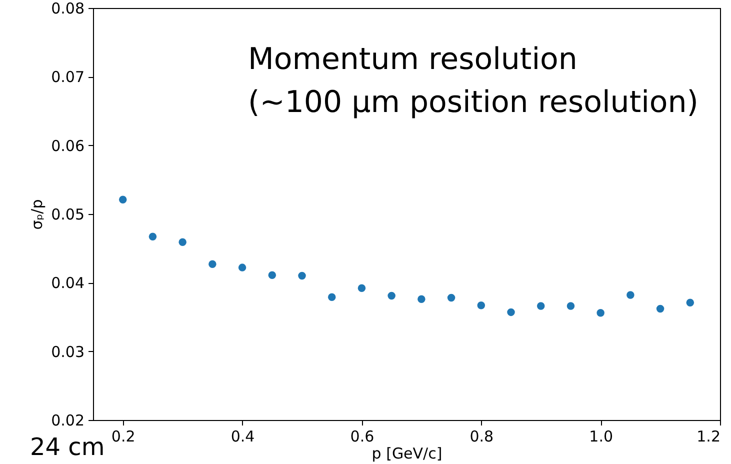  I want to click on x-tick-label: 0.4, so click(242, 437).